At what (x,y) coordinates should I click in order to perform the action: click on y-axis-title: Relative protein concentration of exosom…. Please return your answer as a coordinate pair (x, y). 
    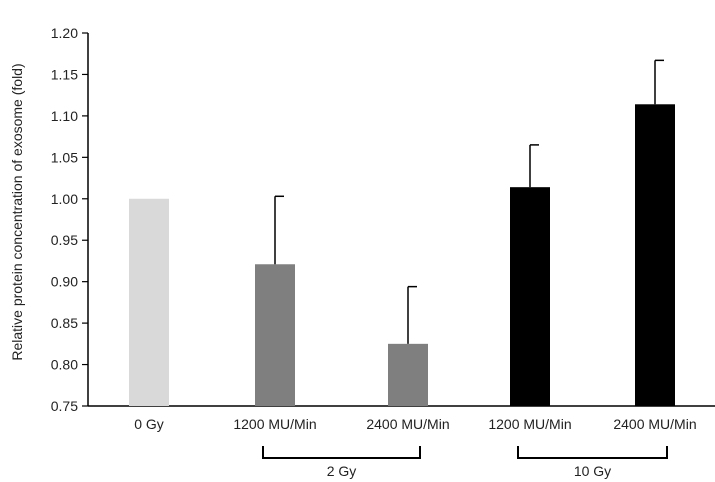
    Looking at the image, I should click on (17, 211).